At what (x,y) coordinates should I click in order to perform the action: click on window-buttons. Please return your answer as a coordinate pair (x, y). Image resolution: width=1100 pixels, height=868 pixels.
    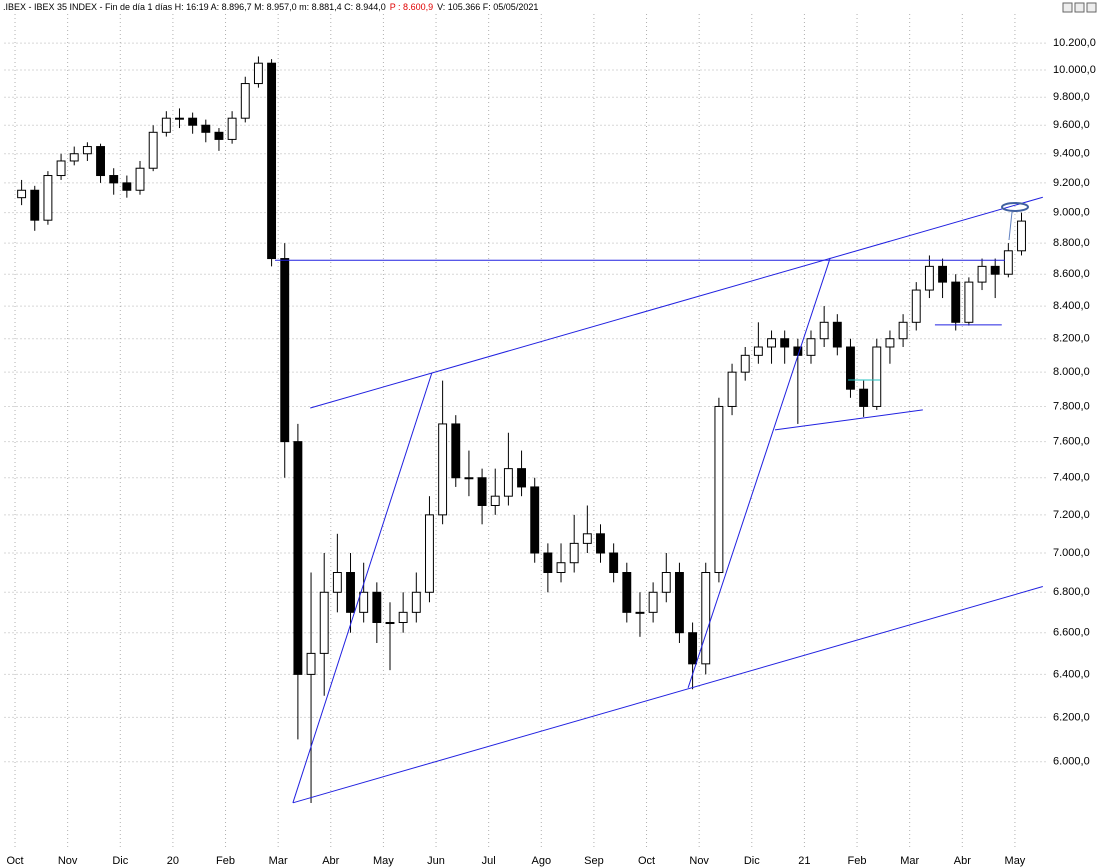
    Looking at the image, I should click on (1079, 7).